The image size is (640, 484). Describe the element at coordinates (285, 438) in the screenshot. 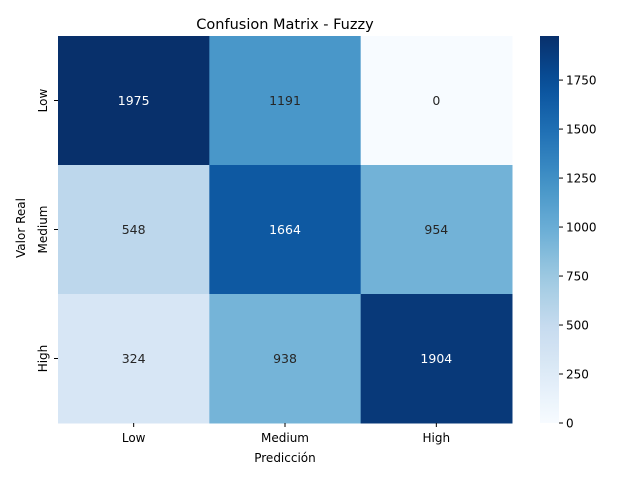

I see `x-tick-label-1: Medium` at that location.